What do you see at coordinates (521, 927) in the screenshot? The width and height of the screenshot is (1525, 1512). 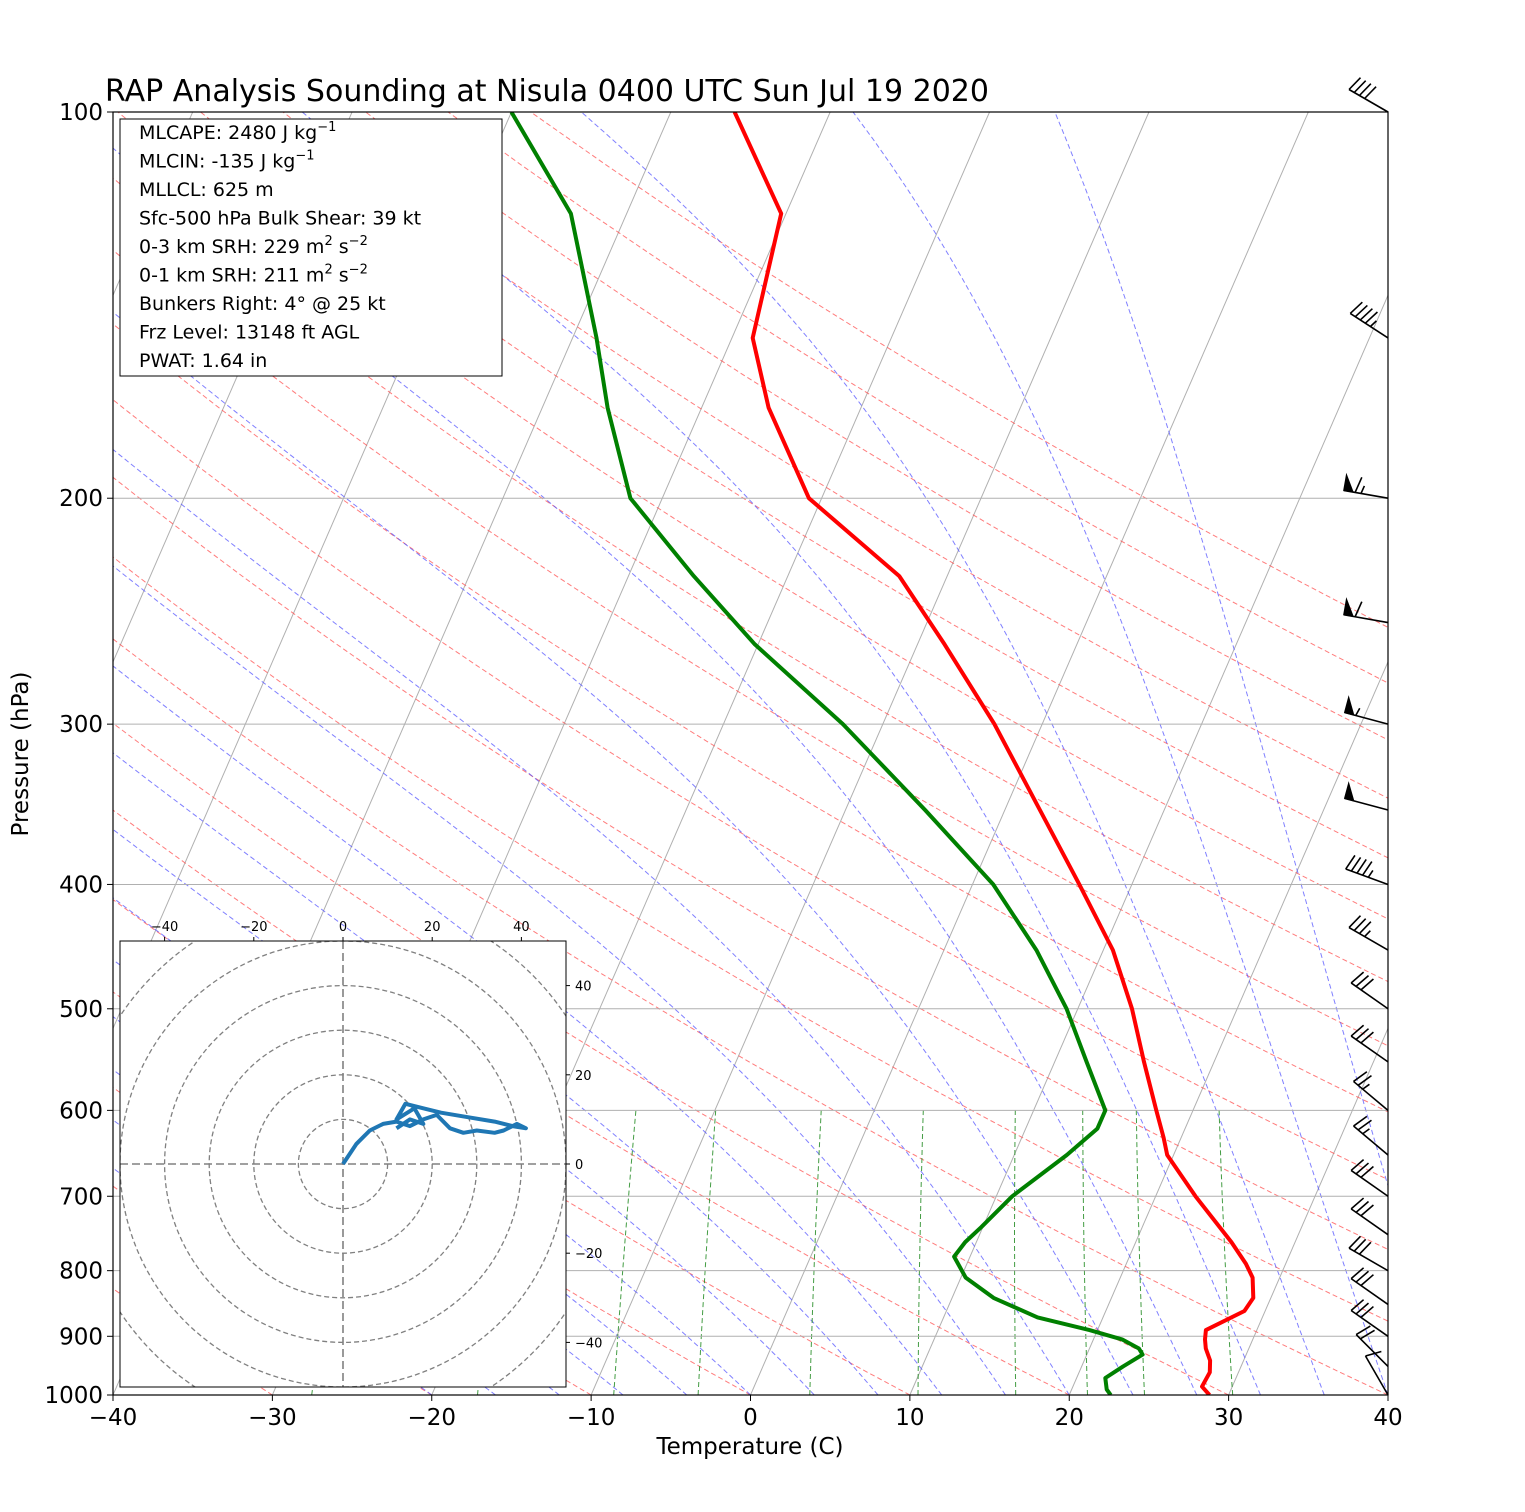 I see `hodograph-x-tick-label: 40` at bounding box center [521, 927].